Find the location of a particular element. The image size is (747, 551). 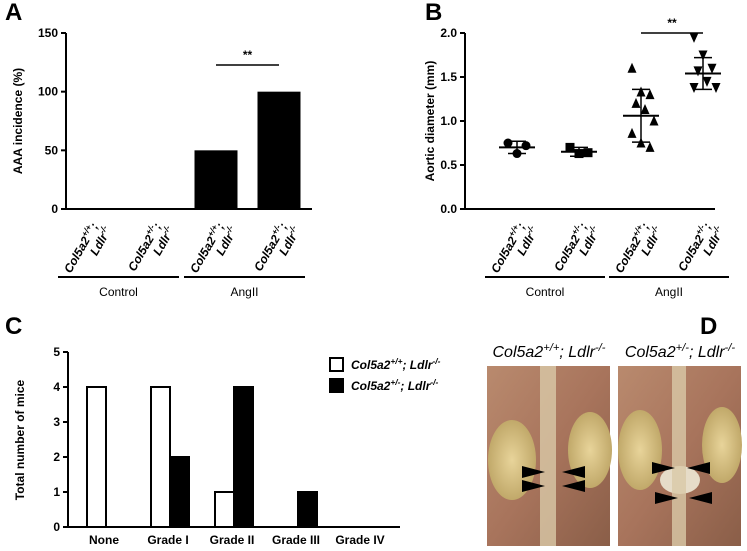

y-tick-label: 2 is located at coordinates (56, 457).